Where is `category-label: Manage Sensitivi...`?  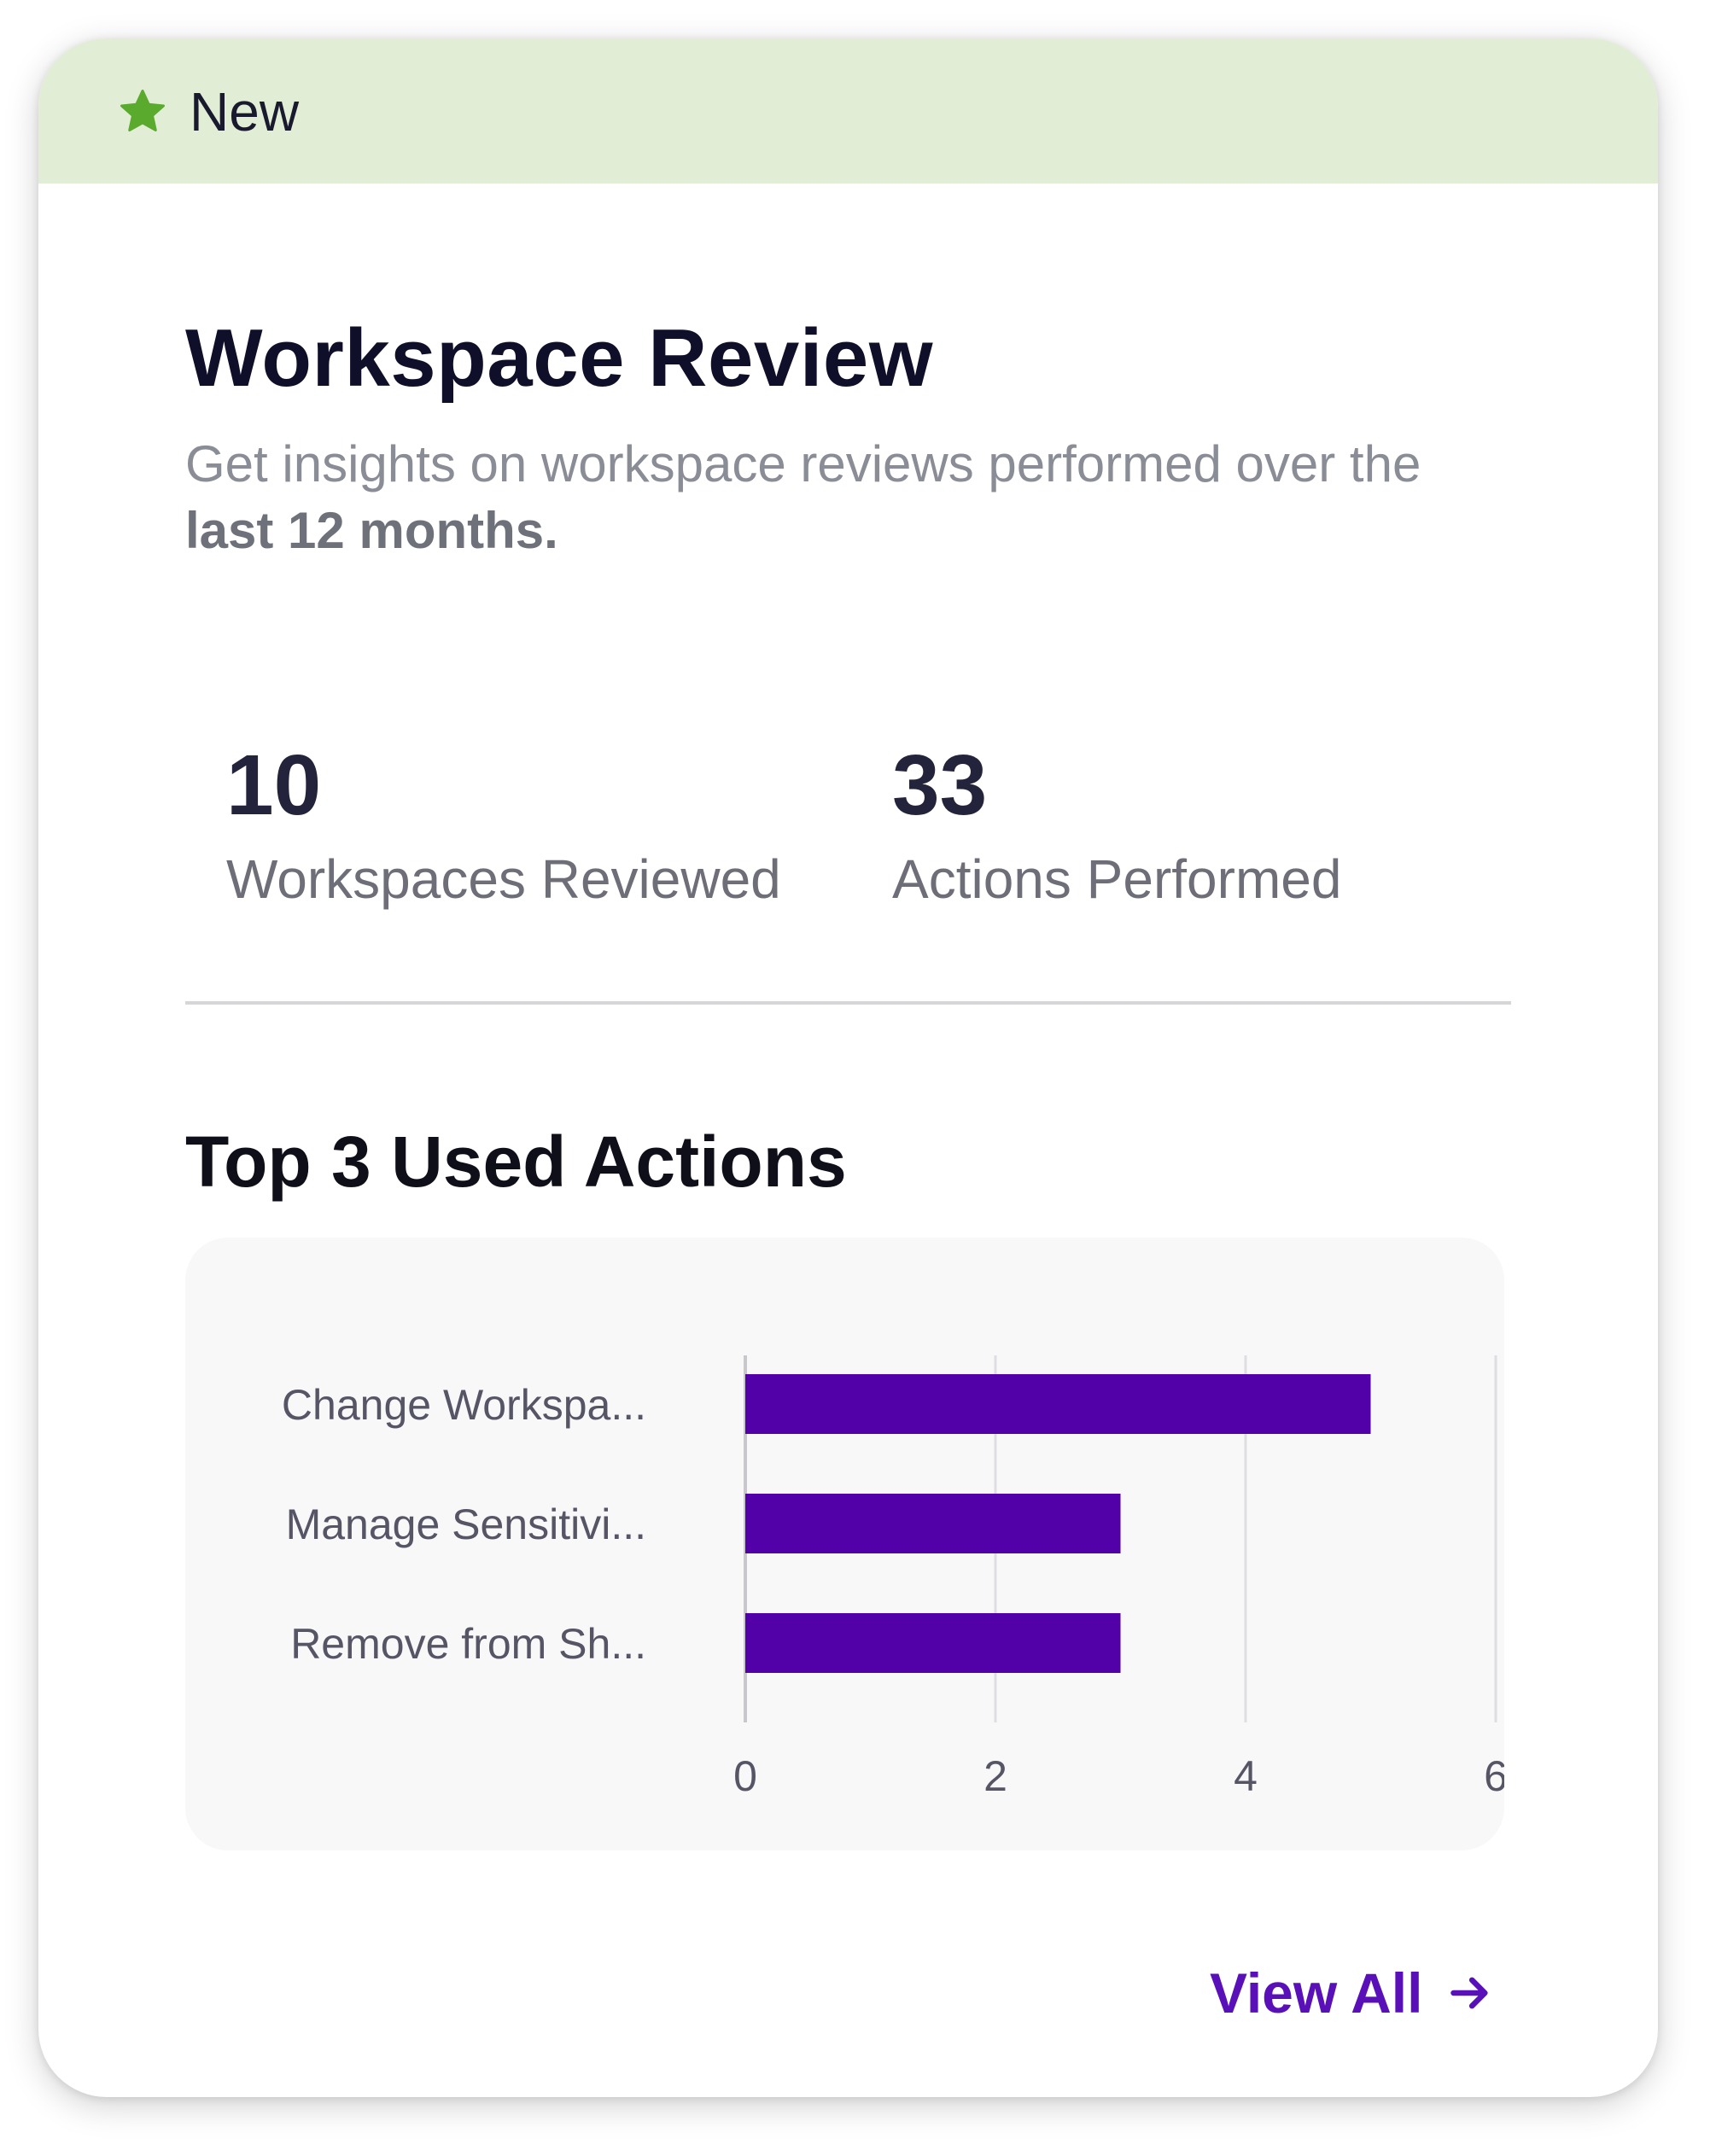
category-label: Manage Sensitivi... is located at coordinates (466, 1524).